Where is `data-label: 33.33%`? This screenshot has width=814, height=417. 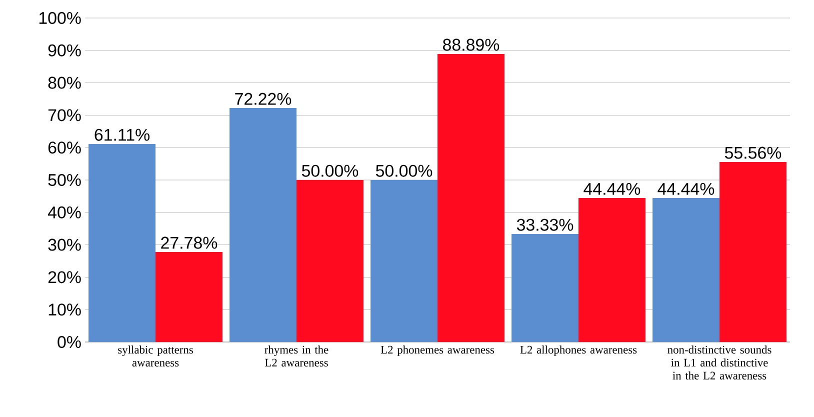
data-label: 33.33% is located at coordinates (545, 224).